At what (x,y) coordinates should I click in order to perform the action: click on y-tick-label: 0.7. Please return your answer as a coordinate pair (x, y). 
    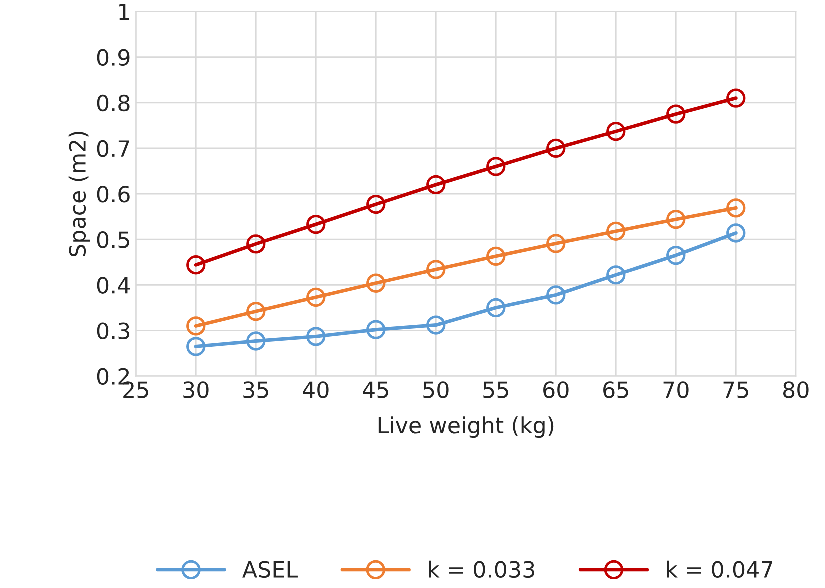
    Looking at the image, I should click on (113, 149).